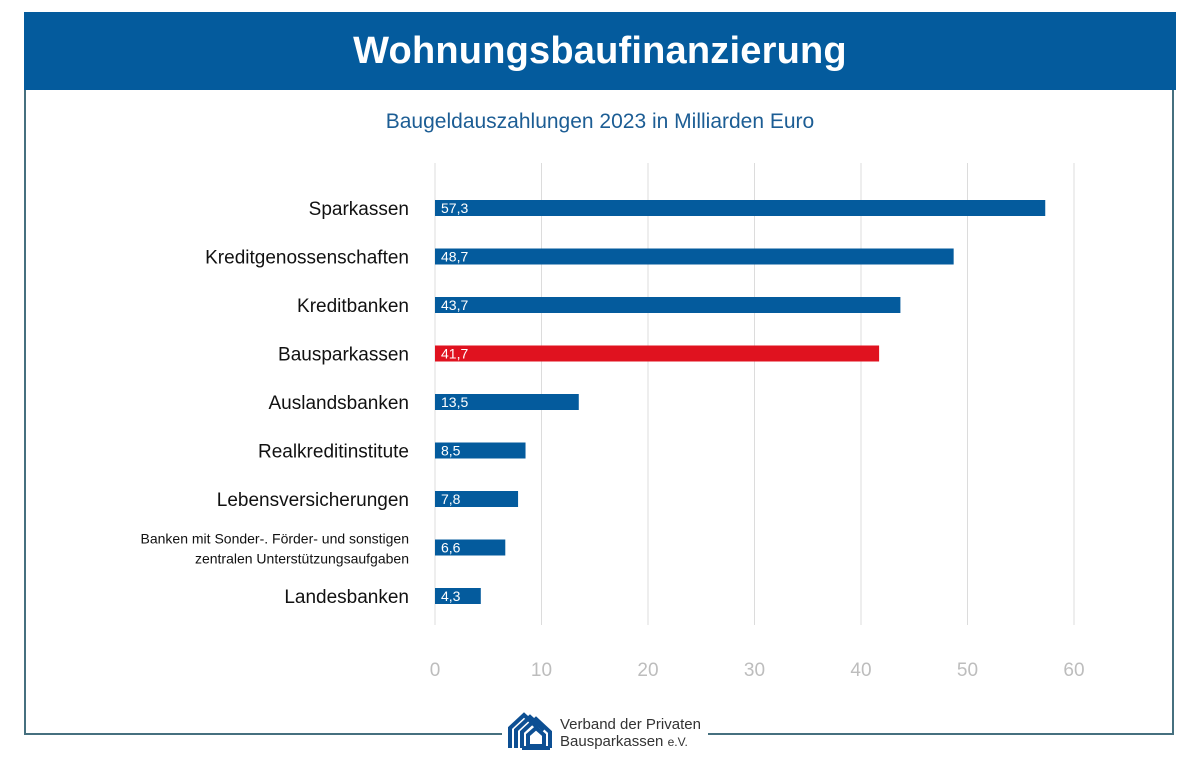 This screenshot has height=773, width=1200. What do you see at coordinates (451, 596) in the screenshot?
I see `bar-value-label: 4,3` at bounding box center [451, 596].